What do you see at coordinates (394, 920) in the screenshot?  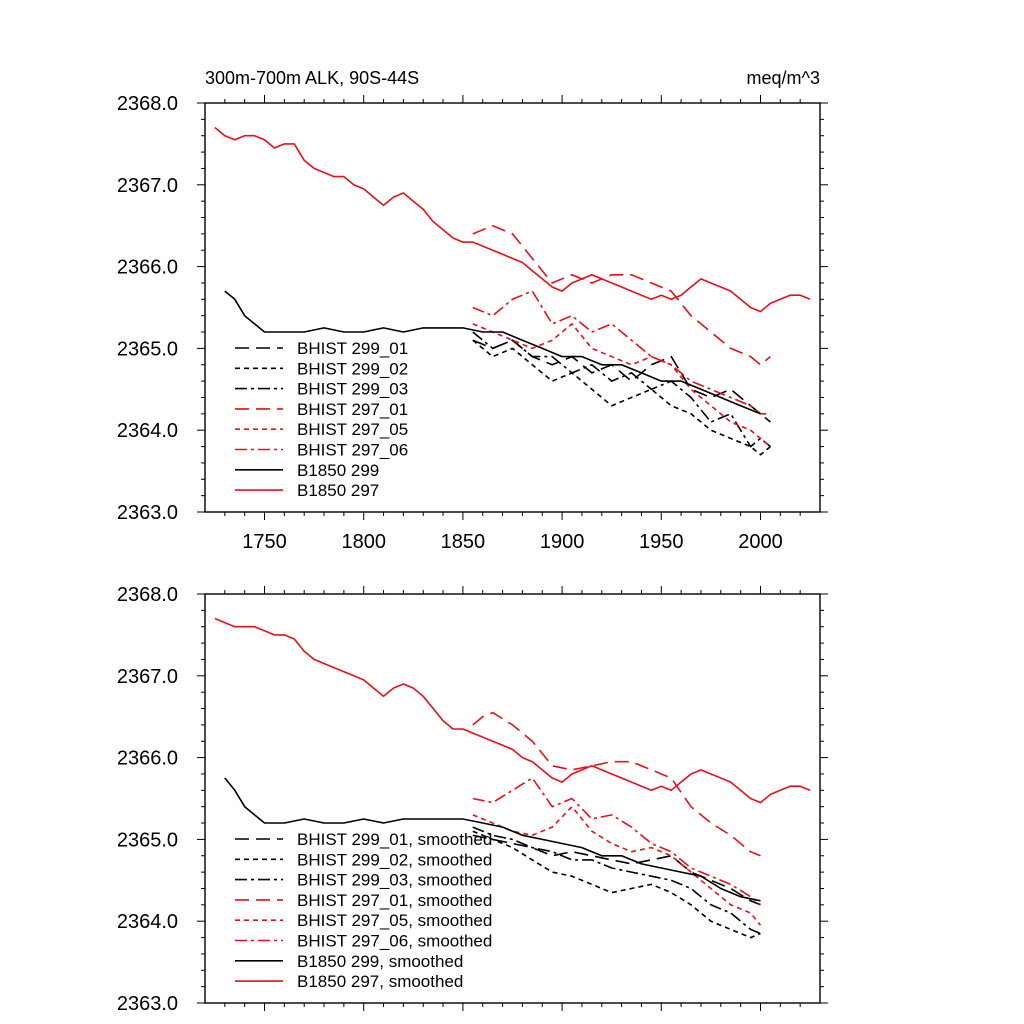 I see `legend-label: BHIST 297_05, smoothed` at bounding box center [394, 920].